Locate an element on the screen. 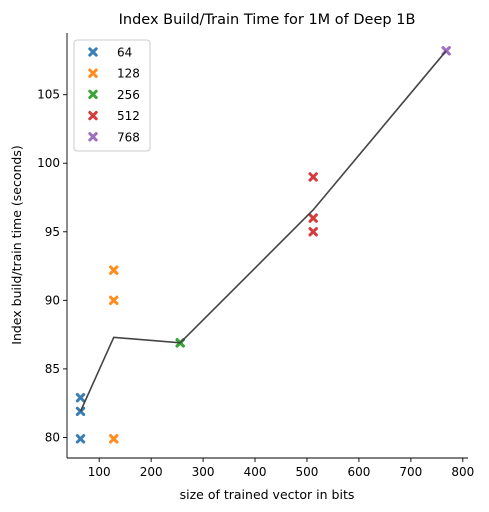  y-tick-label: 90 is located at coordinates (52, 300).